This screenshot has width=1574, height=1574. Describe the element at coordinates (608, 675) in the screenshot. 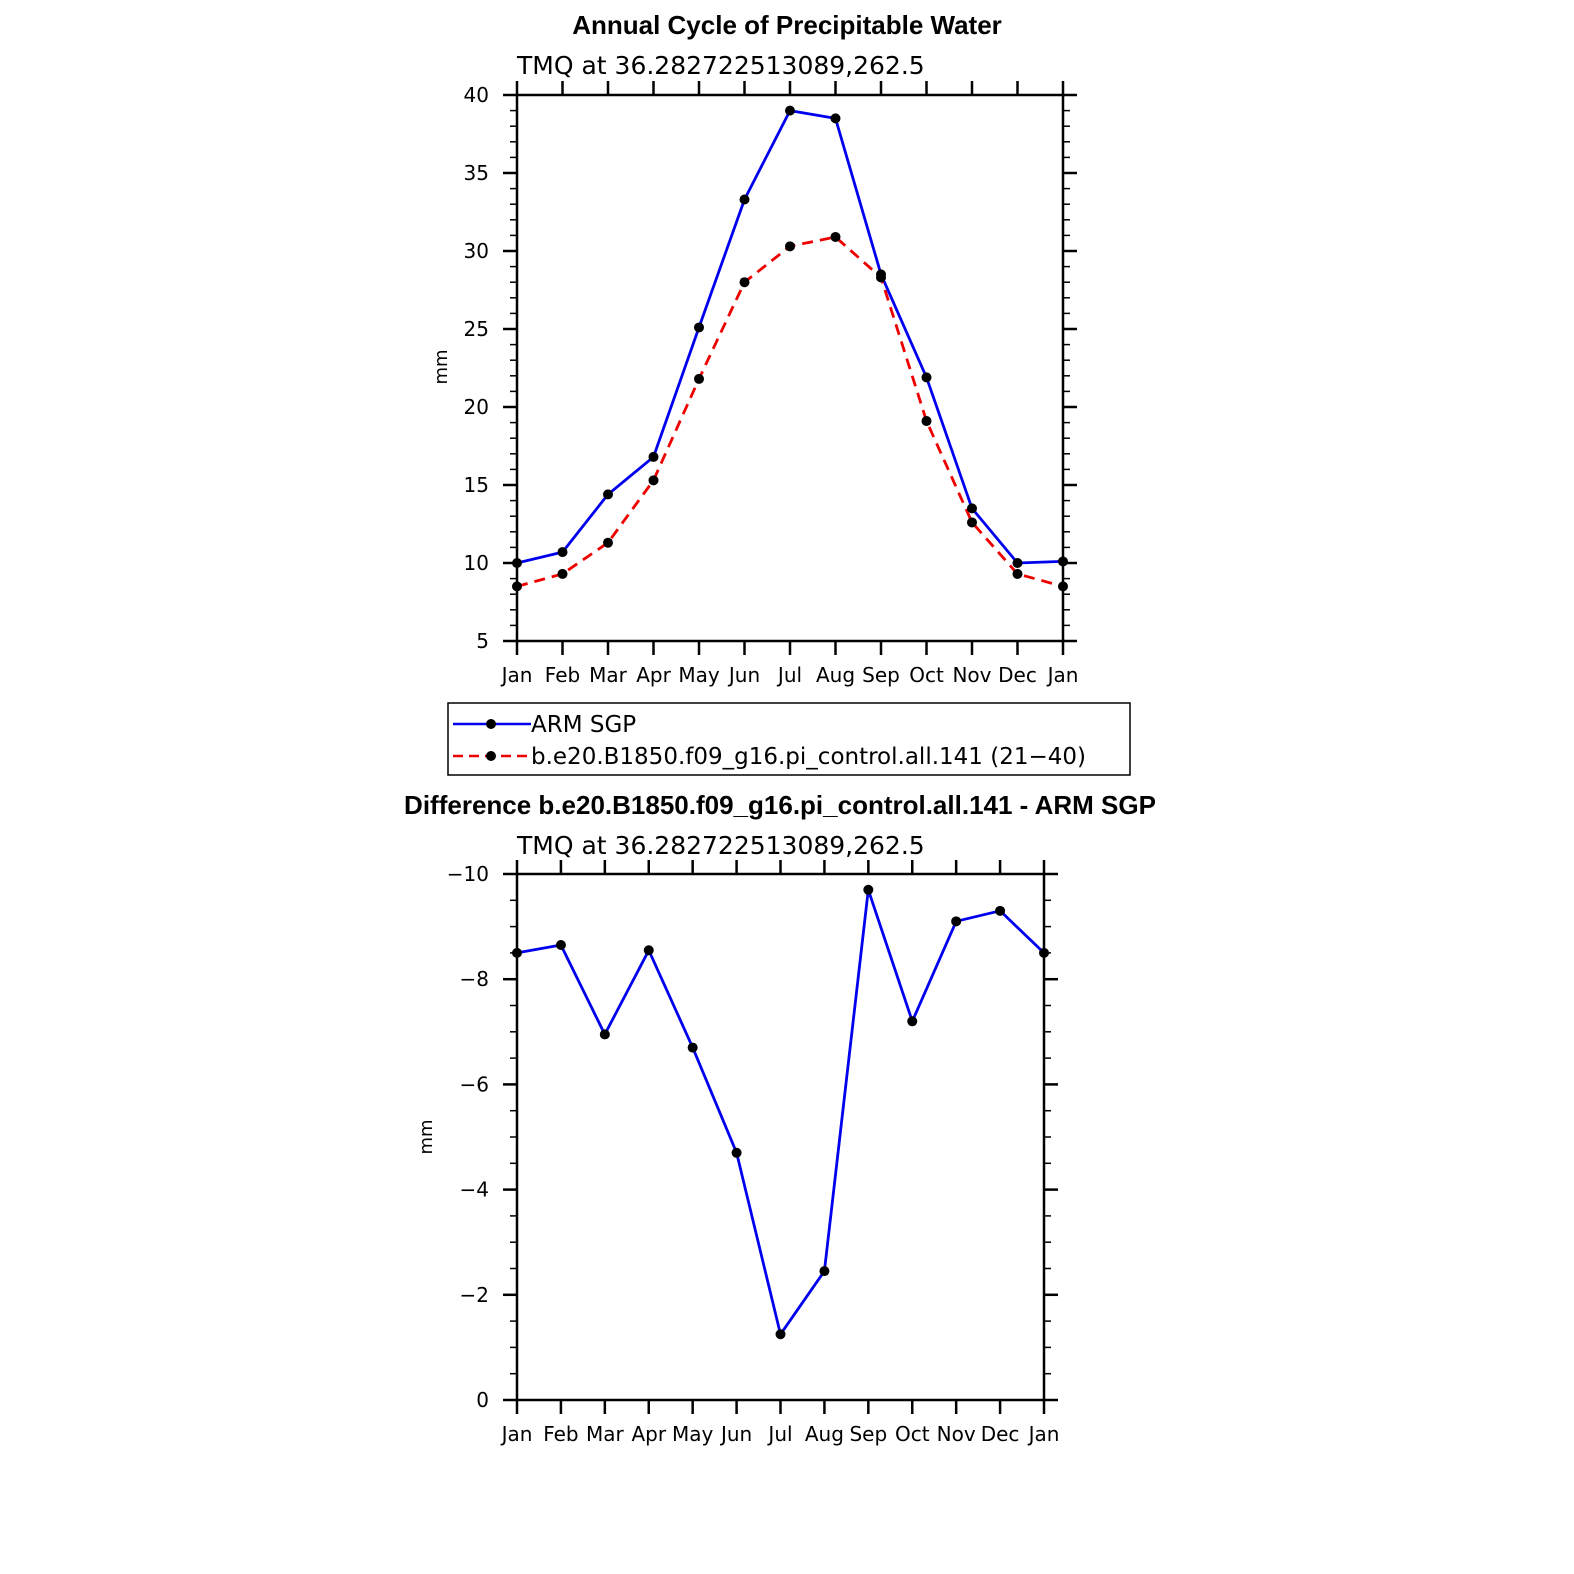

I see `x-tick-label: Mar` at that location.